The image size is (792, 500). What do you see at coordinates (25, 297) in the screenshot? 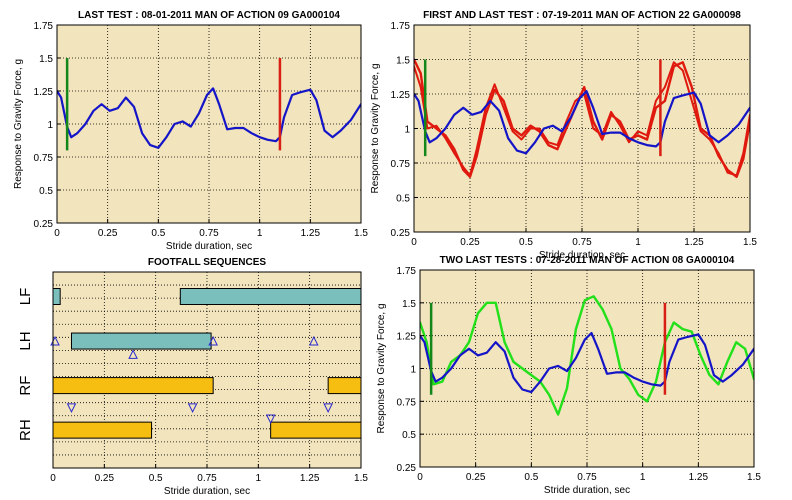
I see `lane-label: LF` at bounding box center [25, 297].